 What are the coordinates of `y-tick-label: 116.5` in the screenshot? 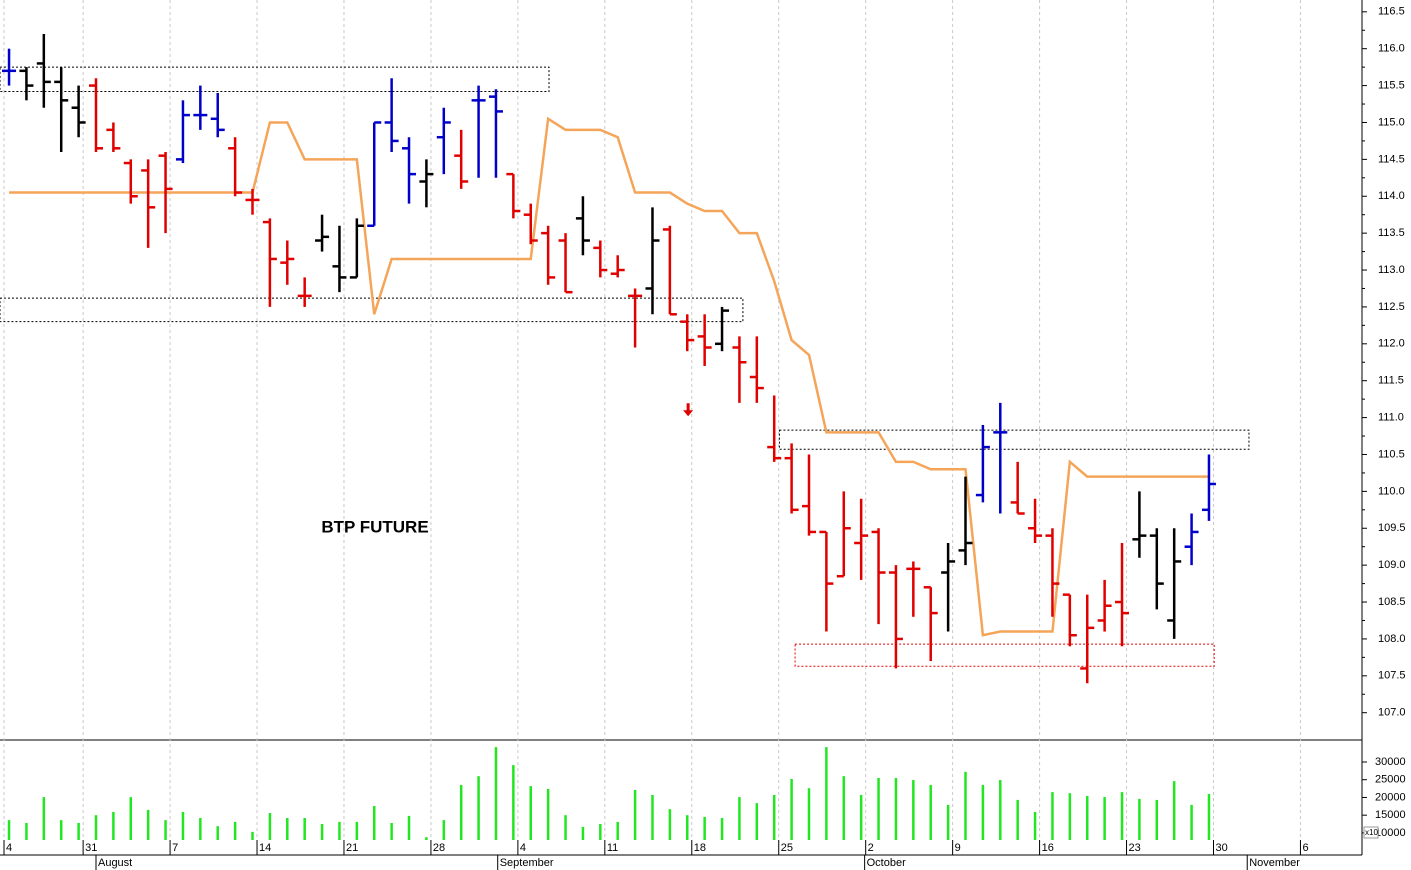 It's located at (1391, 12).